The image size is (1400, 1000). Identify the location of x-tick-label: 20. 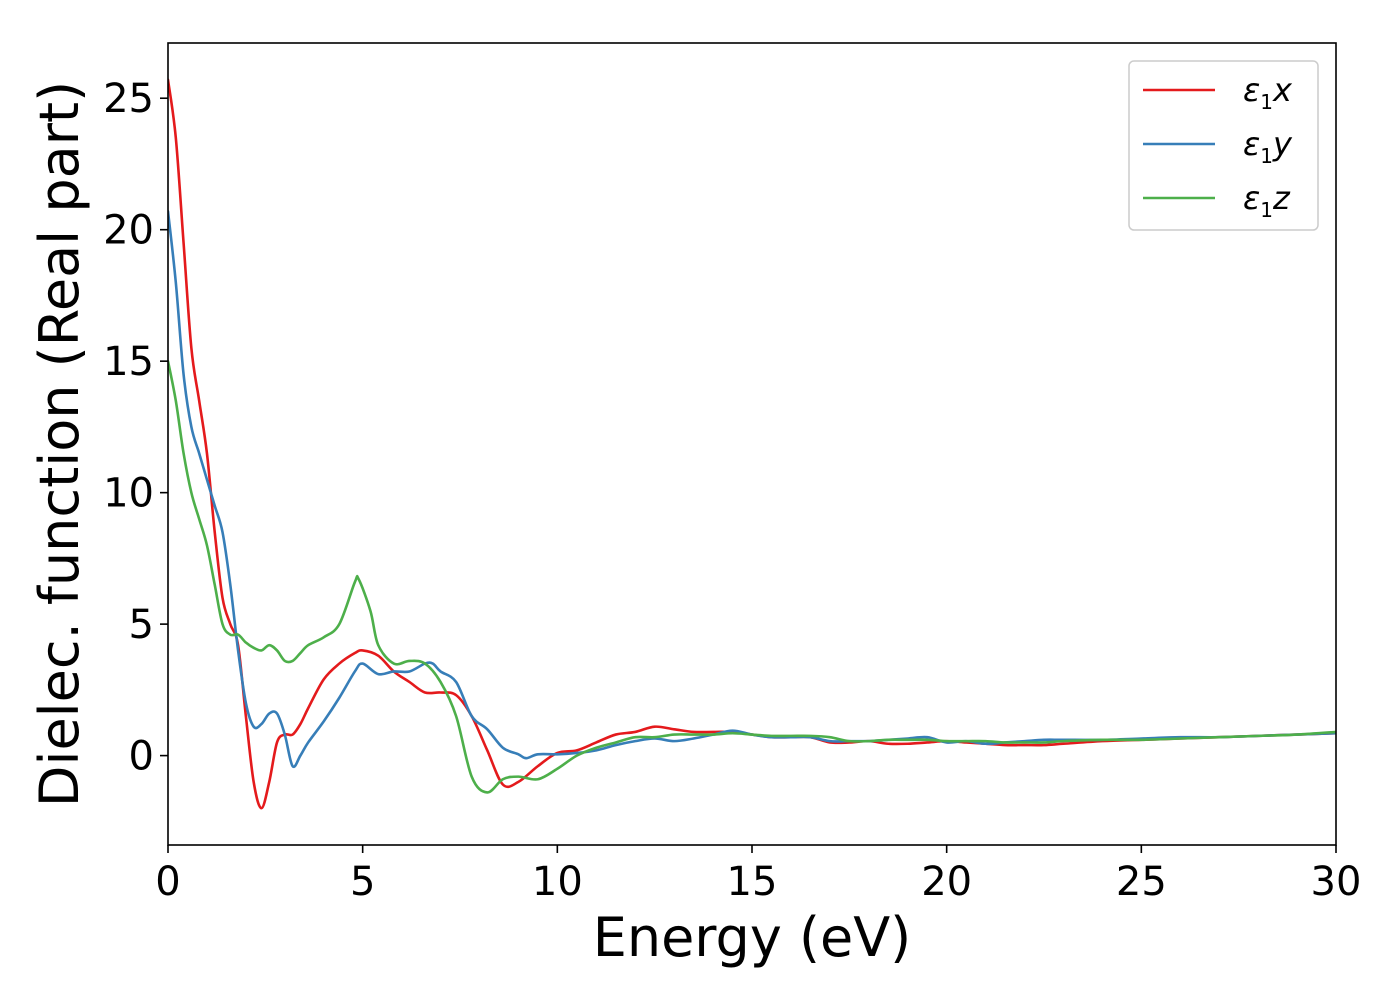
(946, 882).